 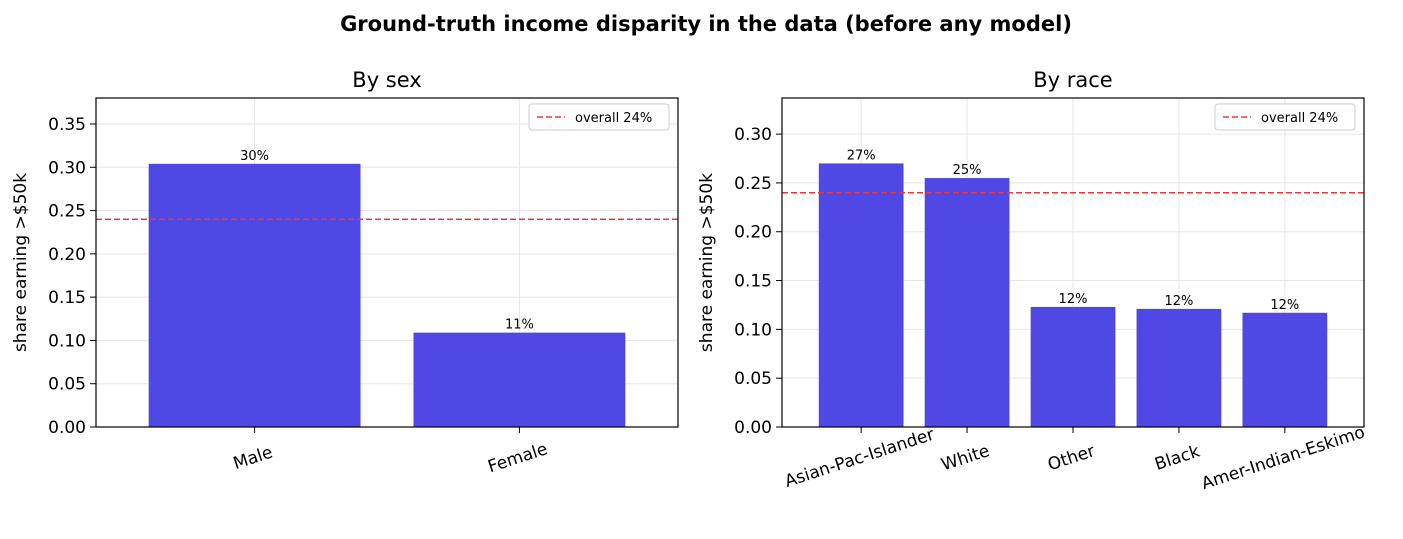 I want to click on chart-title: By race, so click(x=1072, y=80).